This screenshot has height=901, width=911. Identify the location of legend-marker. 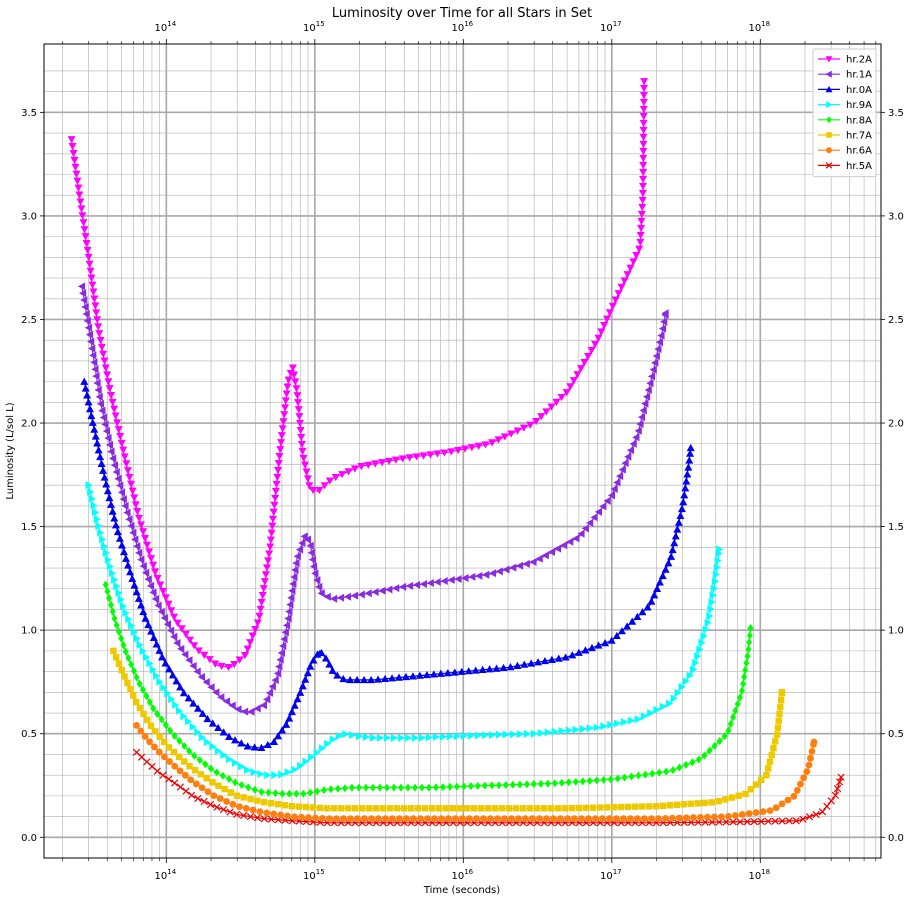
(829, 105).